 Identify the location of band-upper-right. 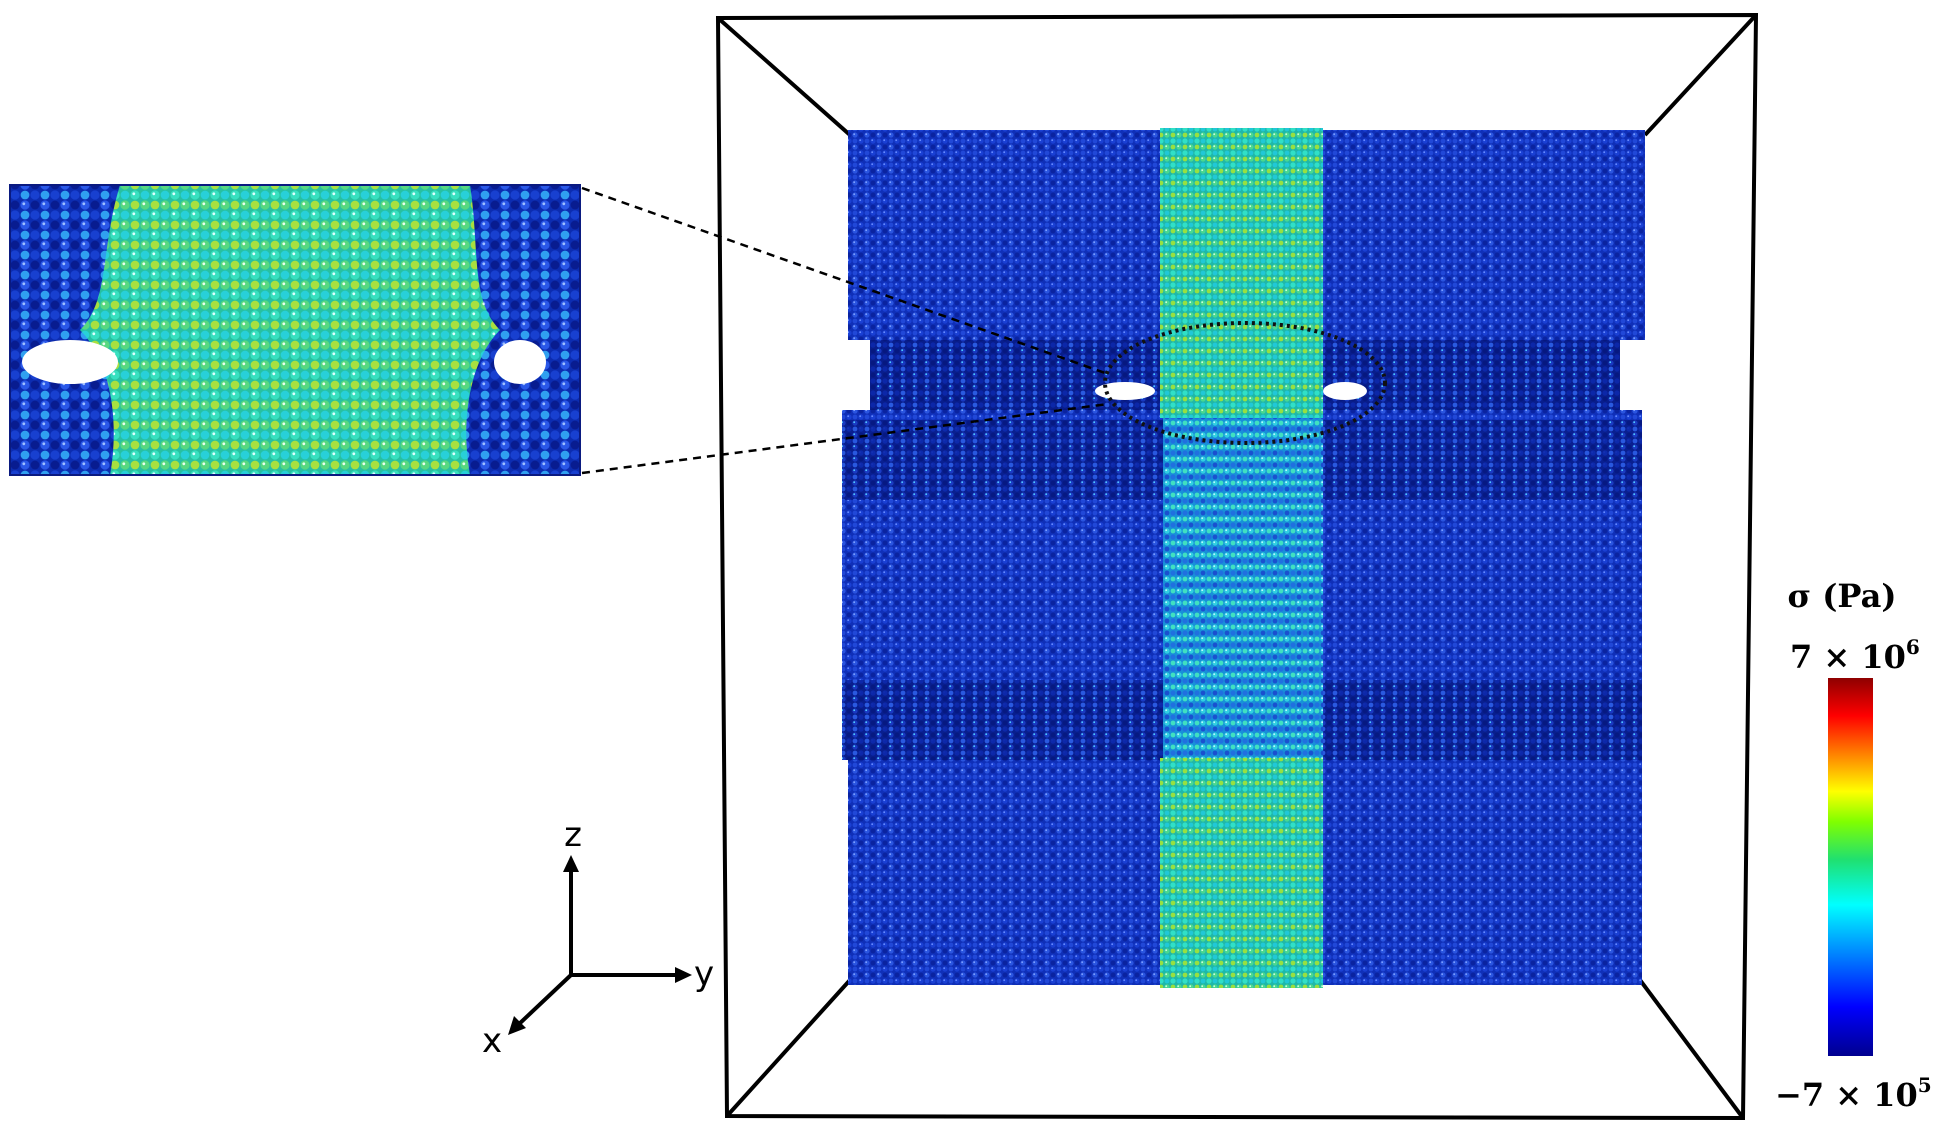
(1481, 460).